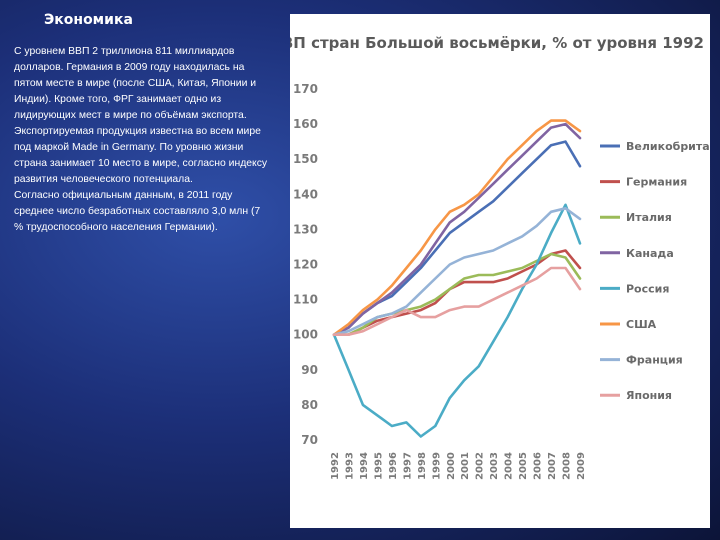 Image resolution: width=720 pixels, height=540 pixels. Describe the element at coordinates (649, 395) in the screenshot. I see `legend-label: Япония` at that location.